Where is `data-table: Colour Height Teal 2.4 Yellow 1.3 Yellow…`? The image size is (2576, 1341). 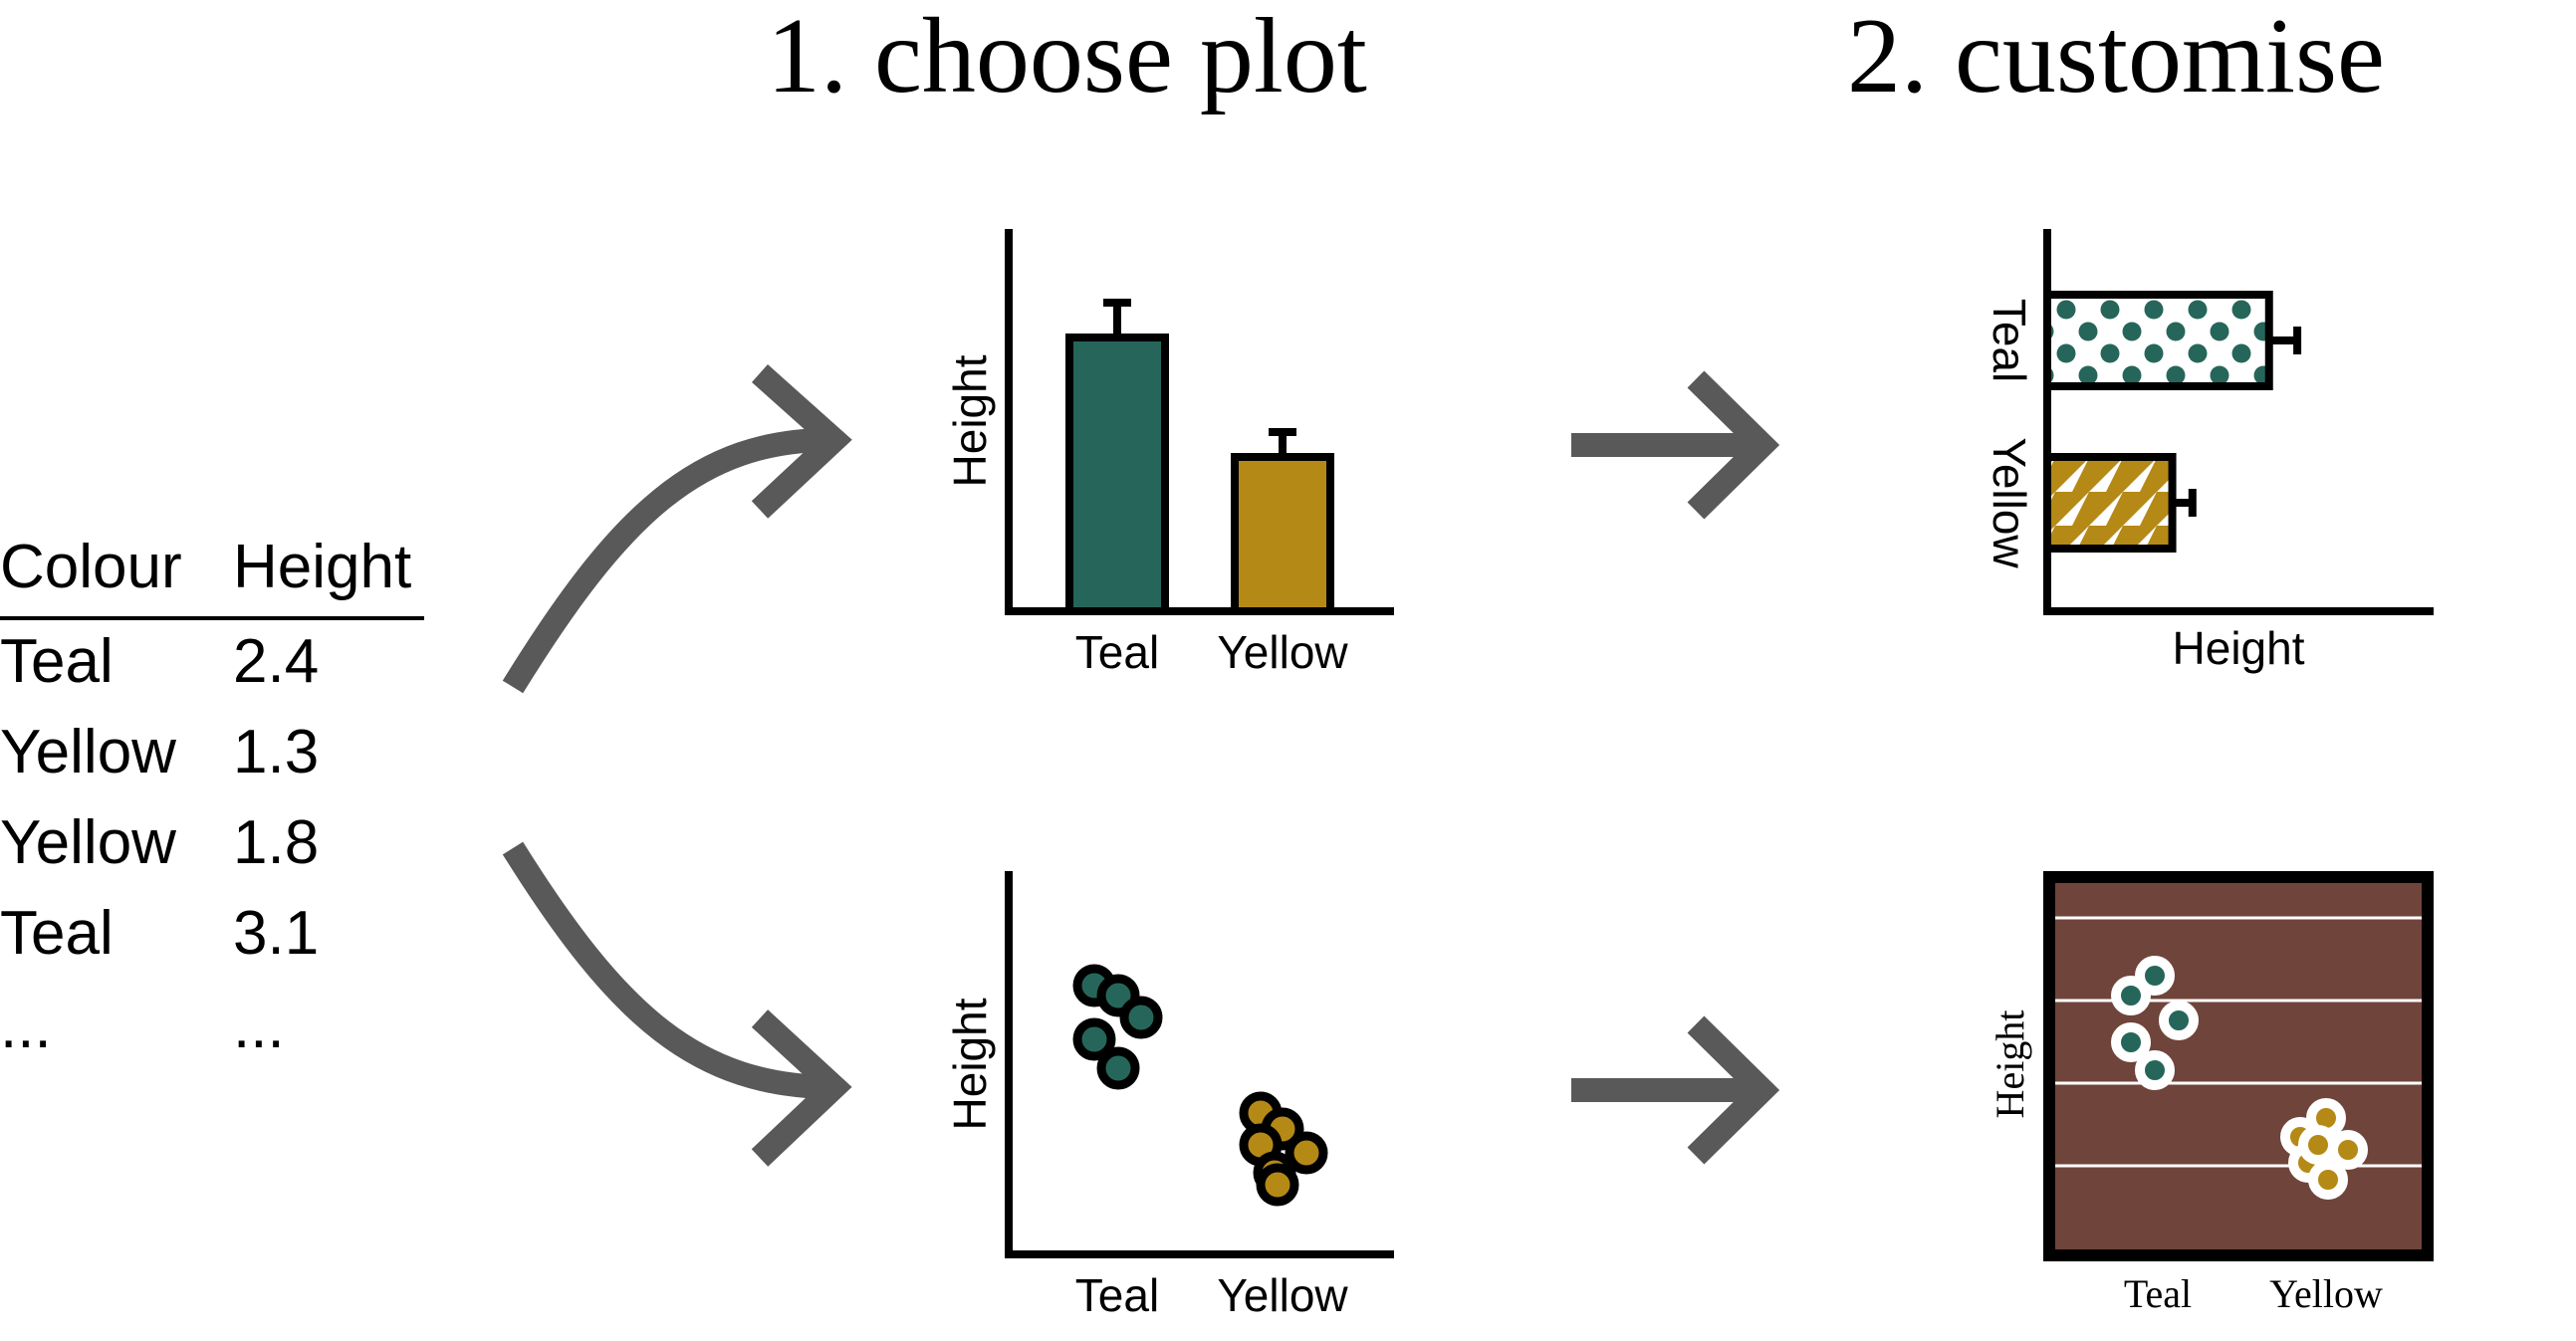
data-table: Colour Height Teal 2.4 Yellow 1.3 Yellow… is located at coordinates (212, 797).